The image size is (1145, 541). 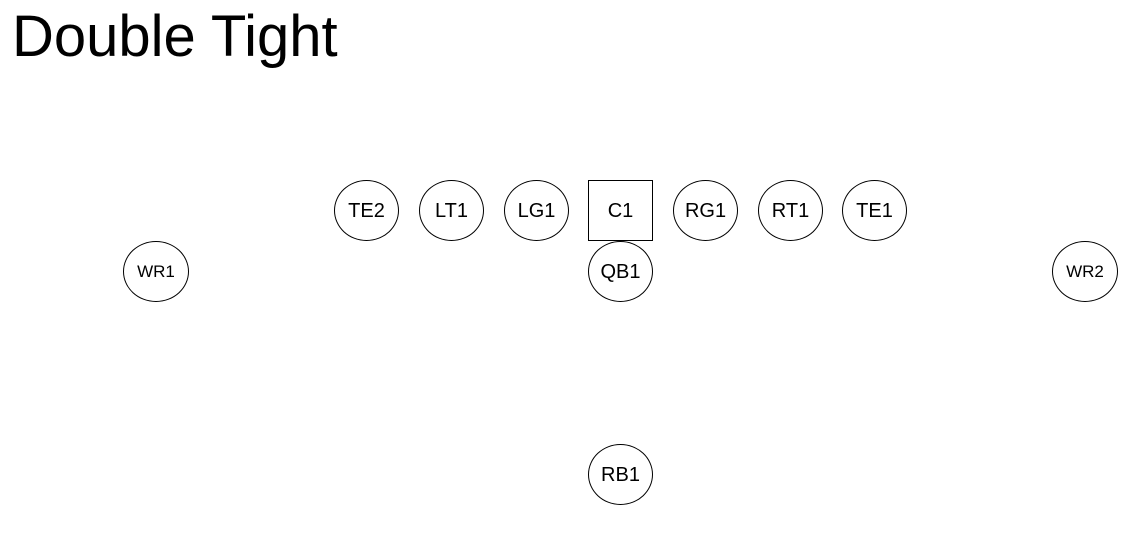 What do you see at coordinates (536, 210) in the screenshot?
I see `player-lg1: LG1` at bounding box center [536, 210].